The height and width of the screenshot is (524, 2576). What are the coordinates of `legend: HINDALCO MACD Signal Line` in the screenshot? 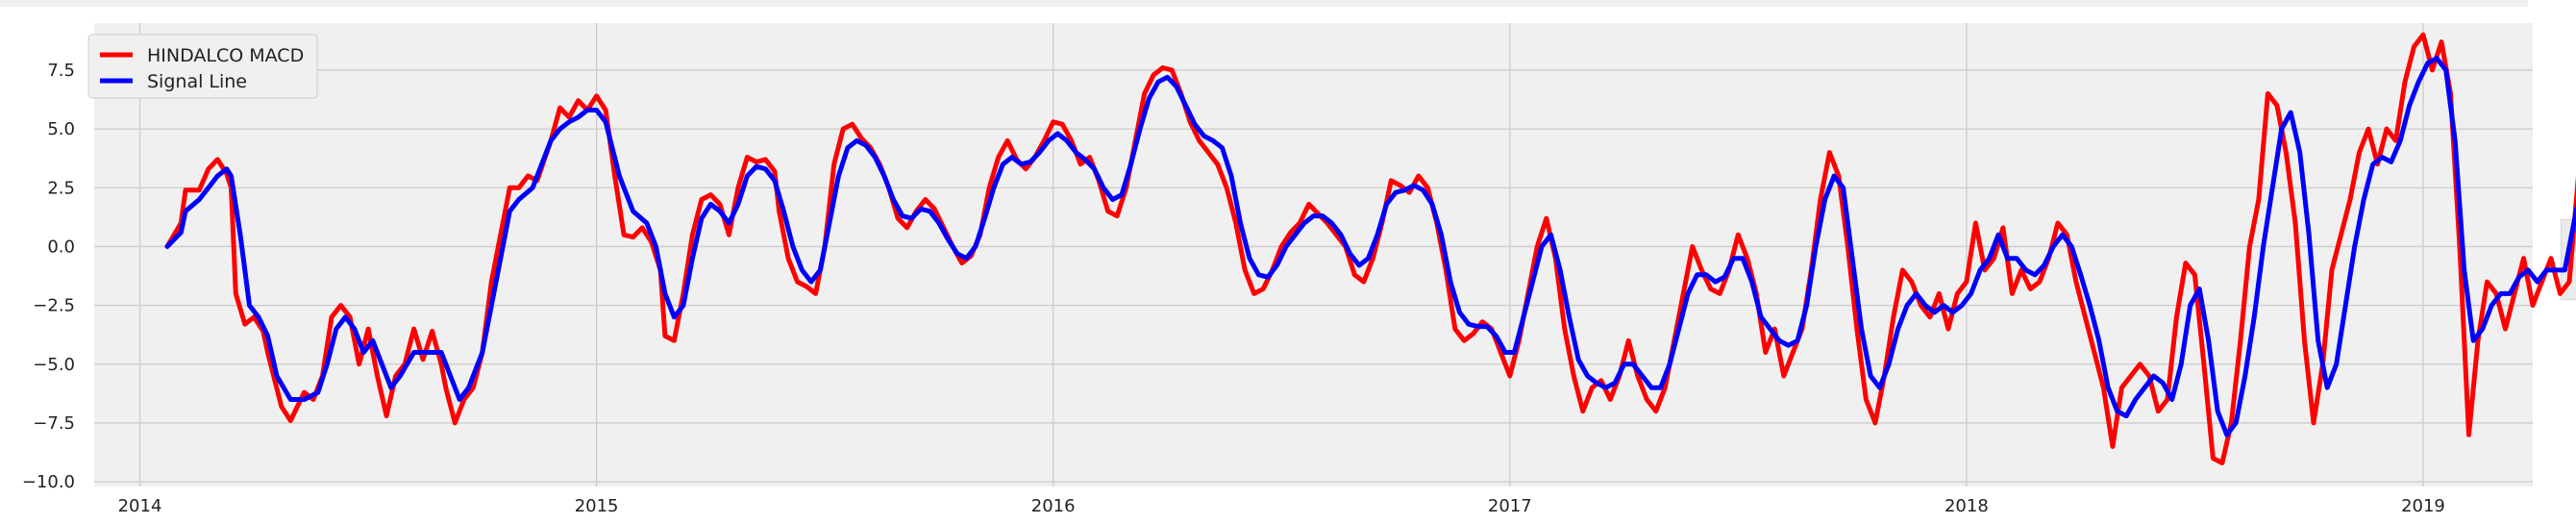 It's located at (203, 67).